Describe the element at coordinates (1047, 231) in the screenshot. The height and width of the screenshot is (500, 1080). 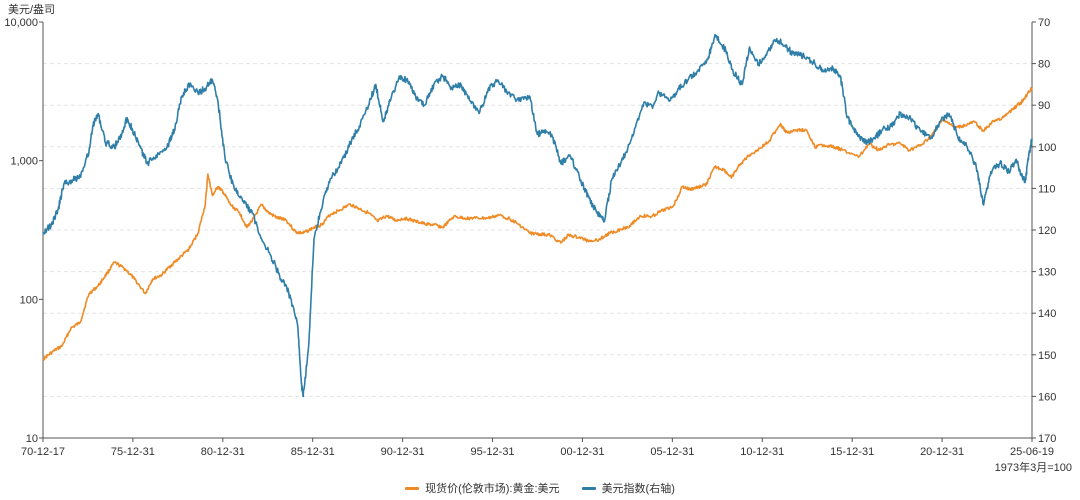
I see `right-tick-label: 120` at that location.